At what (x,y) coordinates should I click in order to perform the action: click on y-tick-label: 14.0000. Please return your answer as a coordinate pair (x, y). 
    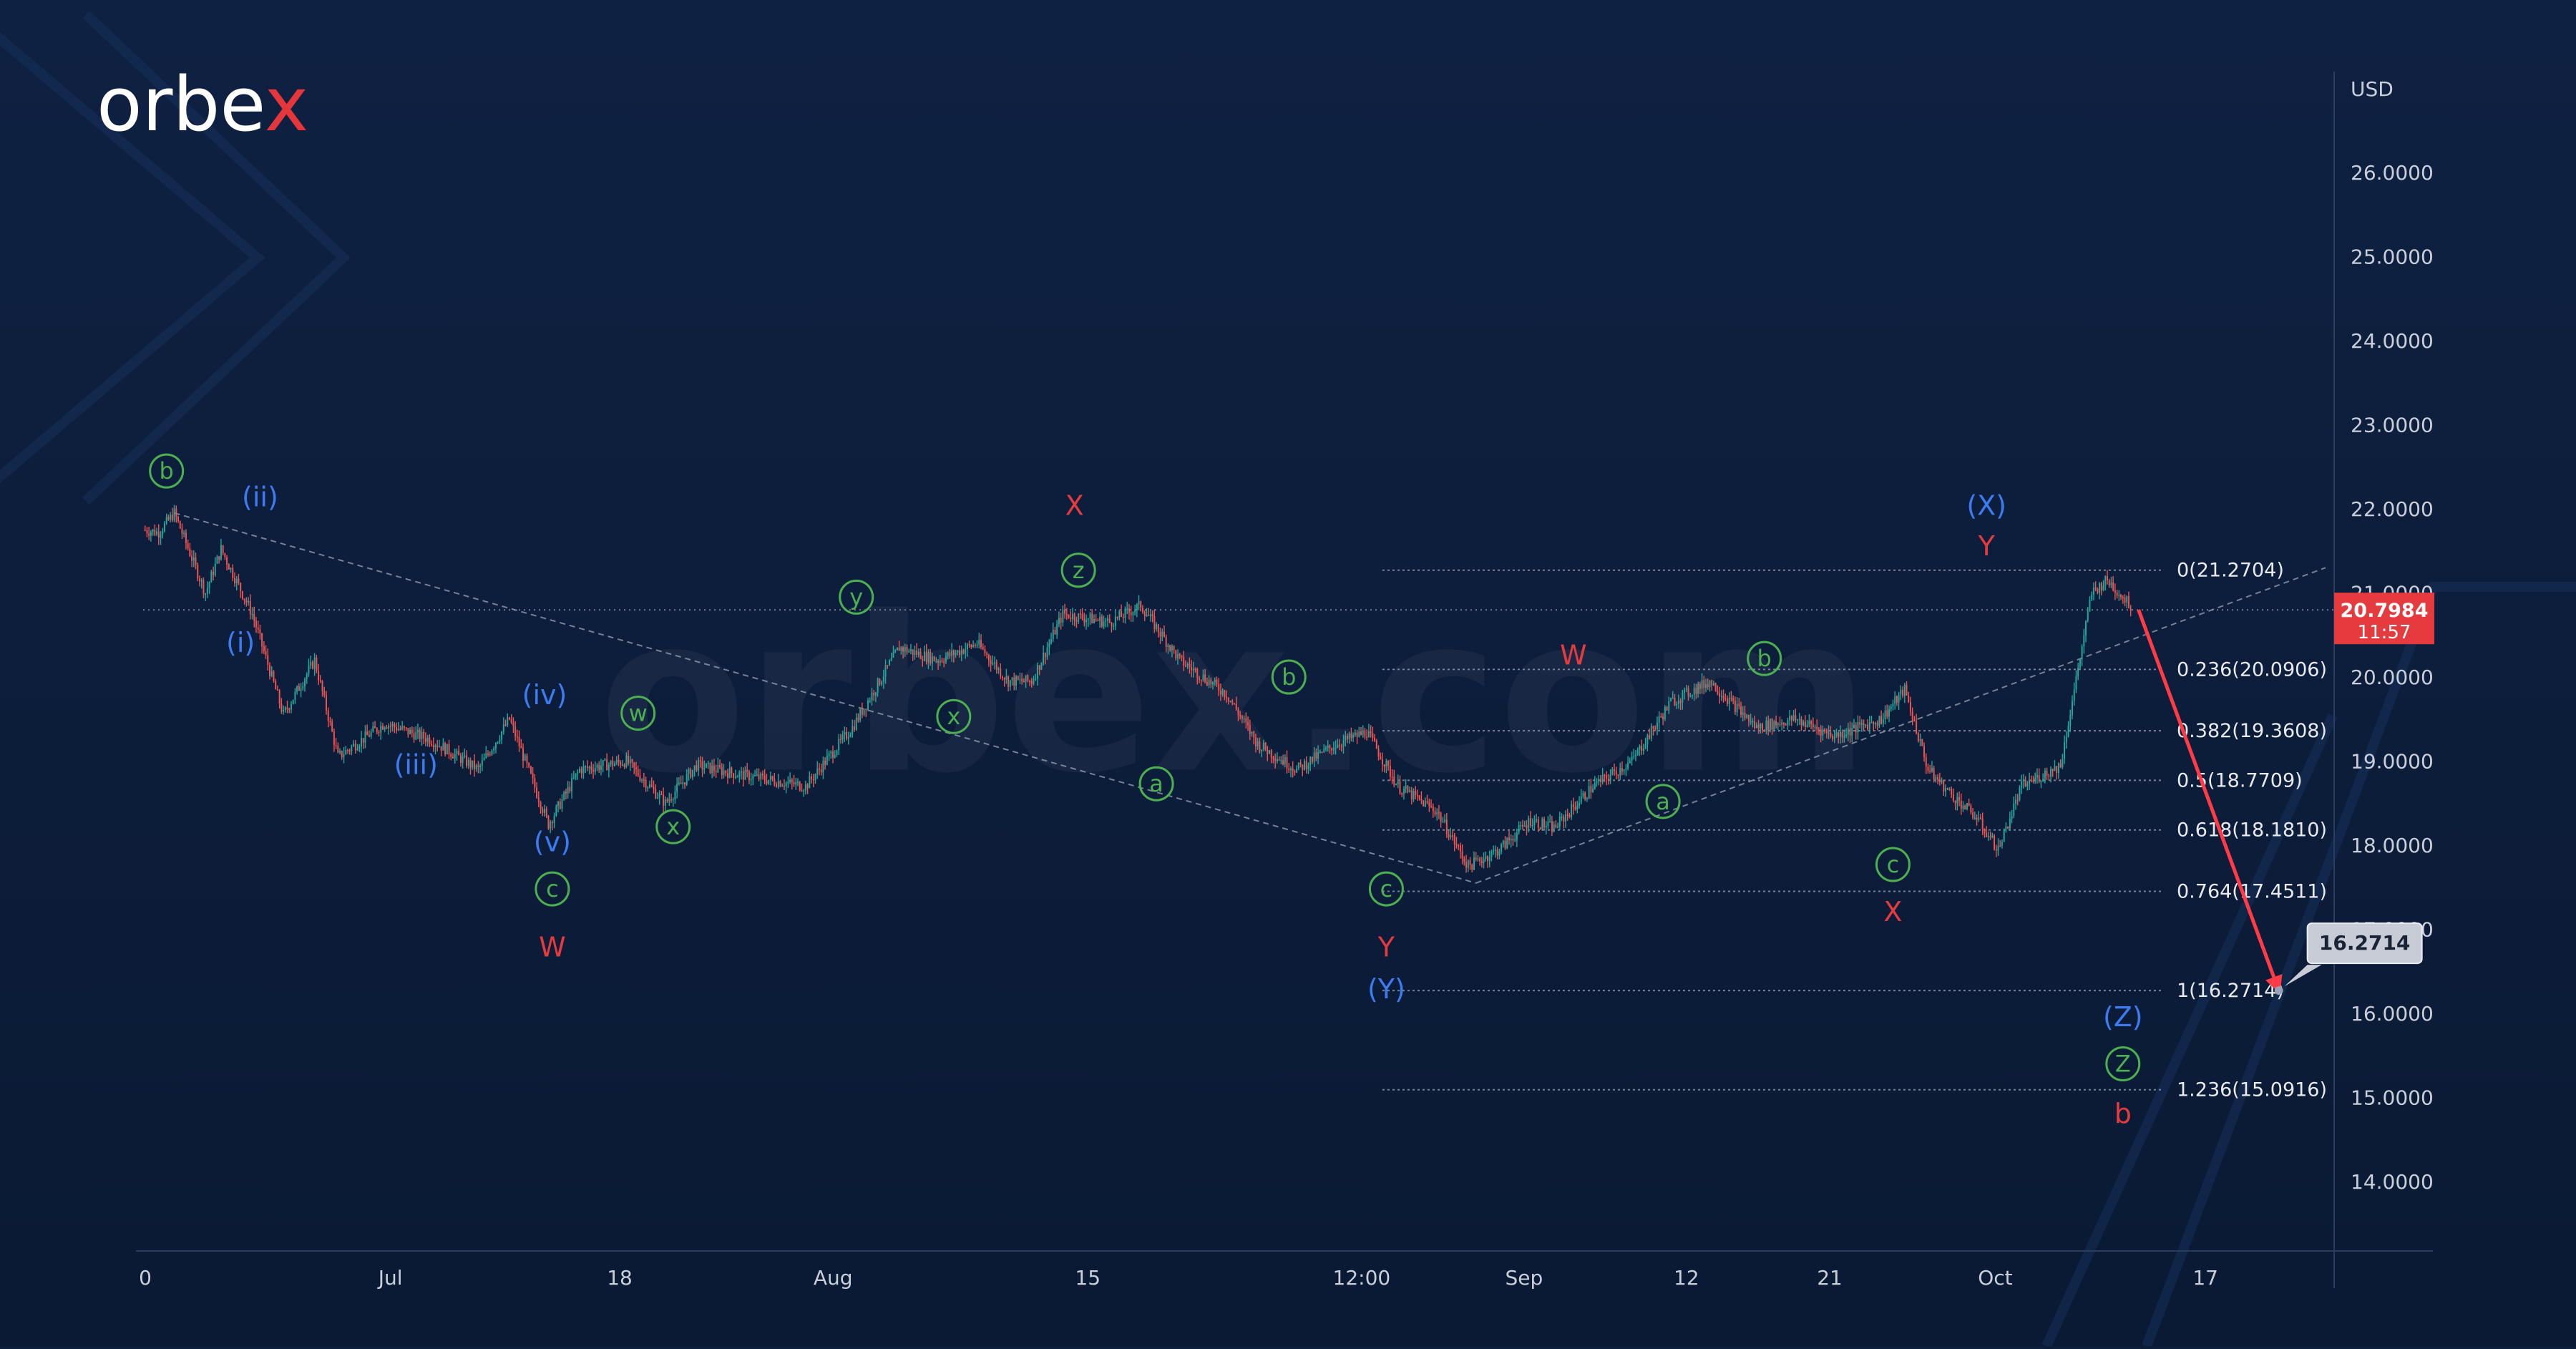
    Looking at the image, I should click on (2392, 1182).